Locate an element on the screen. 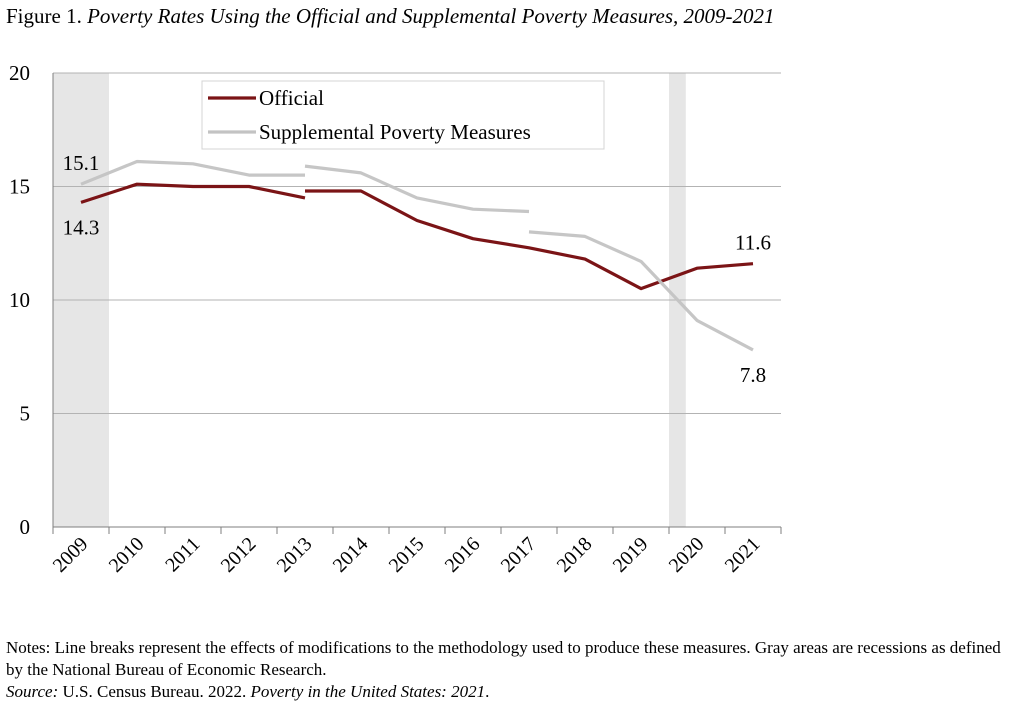  y-tick-label-0: 0 is located at coordinates (25, 527).